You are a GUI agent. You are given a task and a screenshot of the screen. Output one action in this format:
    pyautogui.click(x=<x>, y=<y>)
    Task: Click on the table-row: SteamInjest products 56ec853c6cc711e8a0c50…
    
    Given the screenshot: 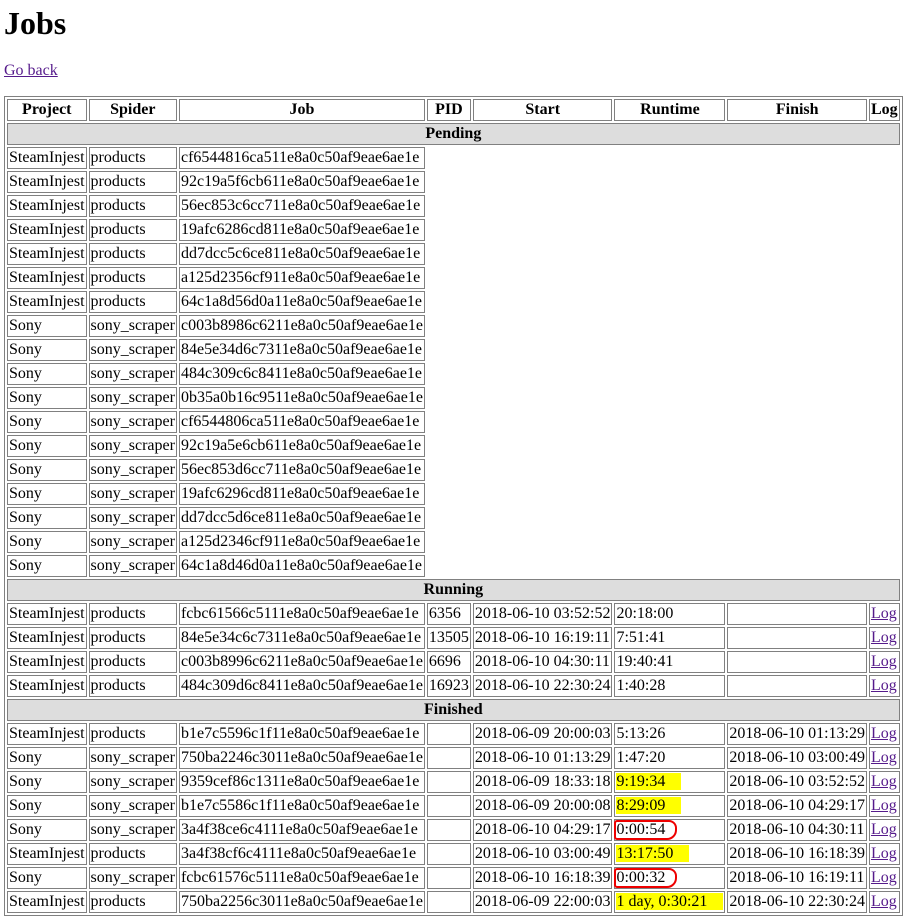 What is the action you would take?
    pyautogui.click(x=453, y=206)
    